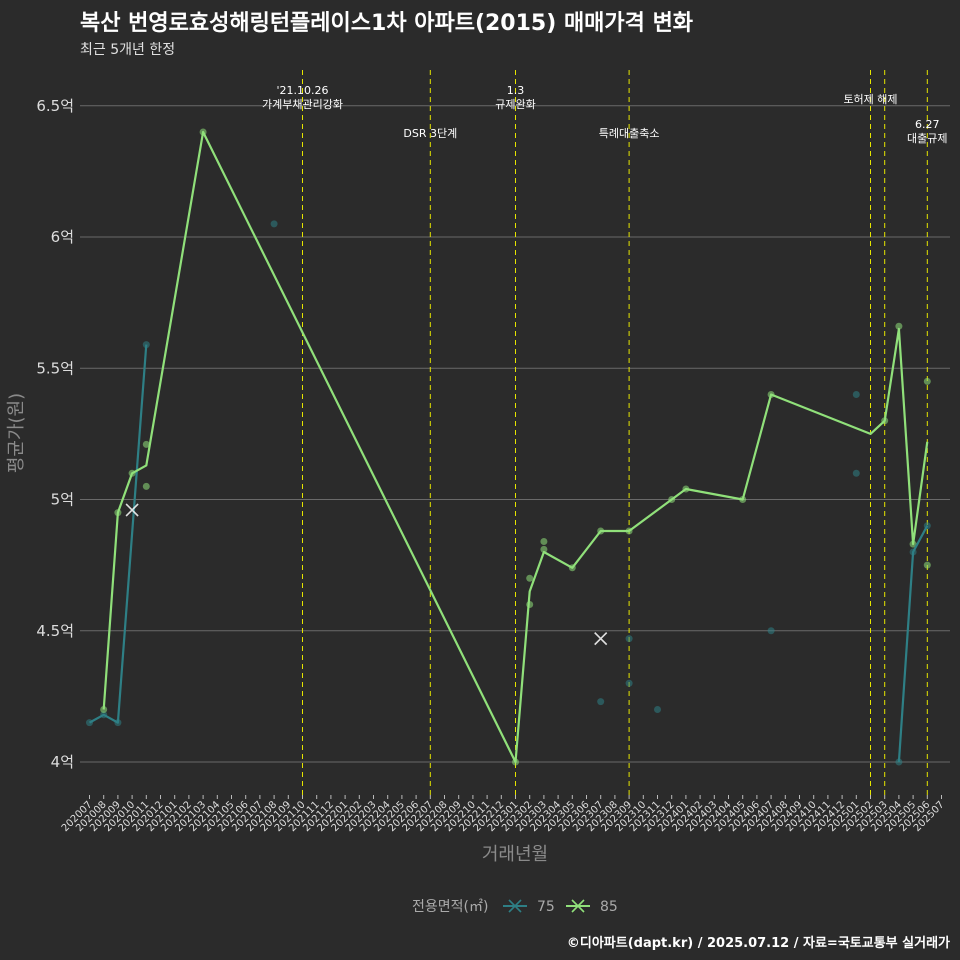 This screenshot has width=960, height=960. Describe the element at coordinates (529, 907) in the screenshot. I see `legend-item-75: 75` at that location.